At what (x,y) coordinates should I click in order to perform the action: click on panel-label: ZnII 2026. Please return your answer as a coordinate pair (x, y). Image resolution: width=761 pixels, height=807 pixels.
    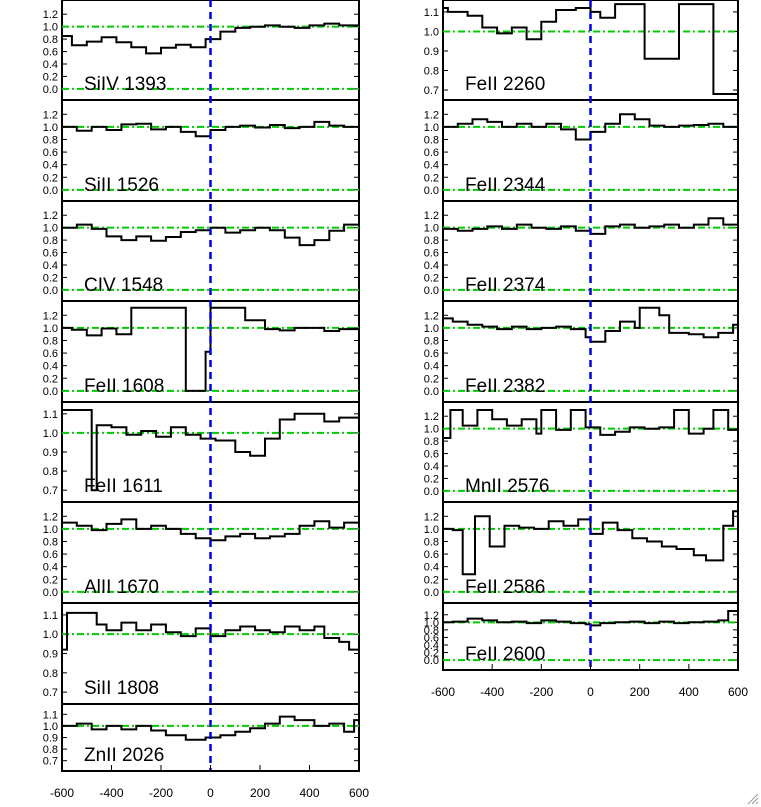
    Looking at the image, I should click on (124, 755).